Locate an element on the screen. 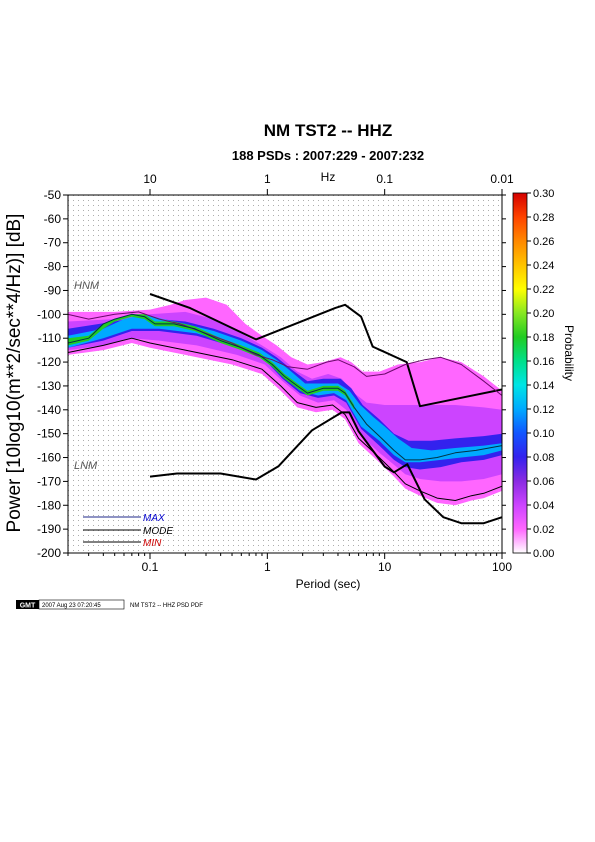  y-tick-label: -60 is located at coordinates (53, 219).